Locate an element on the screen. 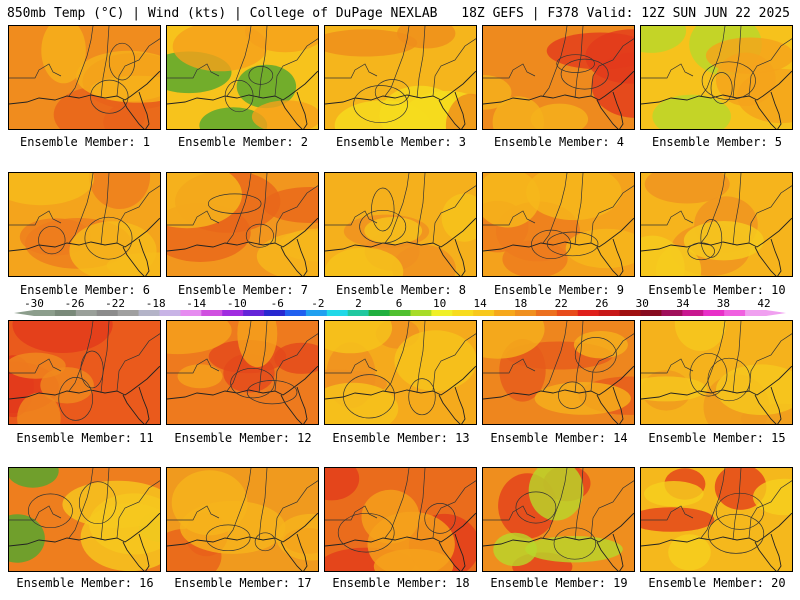 The width and height of the screenshot is (800, 600). colorbar-tick-label: -18 is located at coordinates (155, 303).